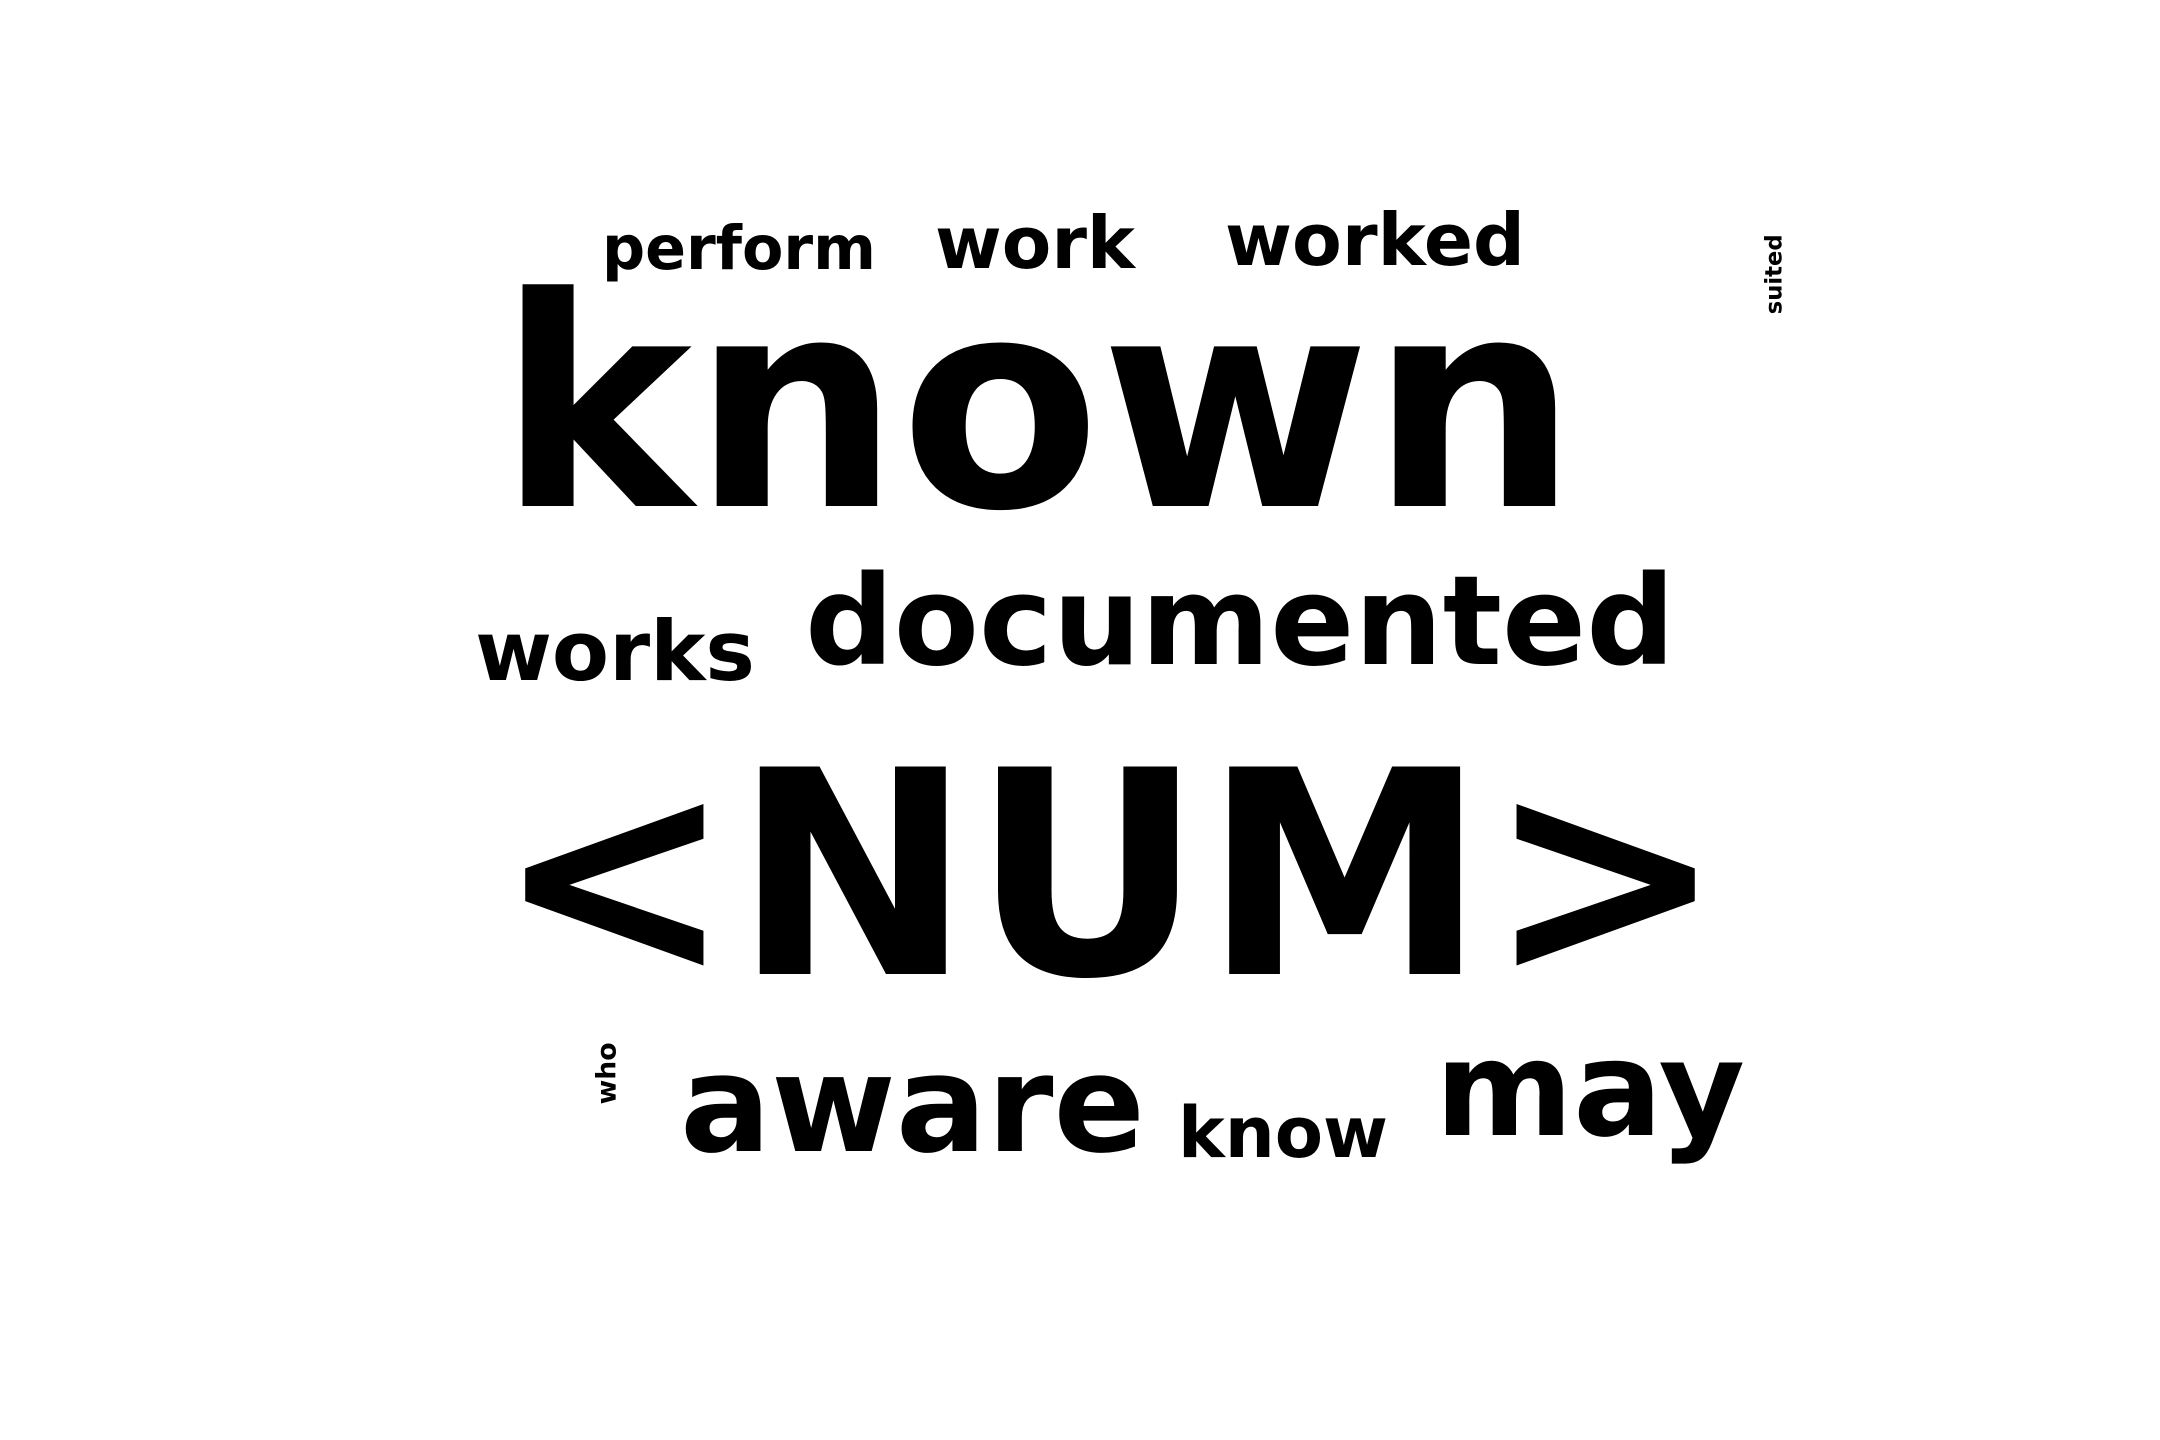 The image size is (2160, 1440). I want to click on word-work: work, so click(1035, 243).